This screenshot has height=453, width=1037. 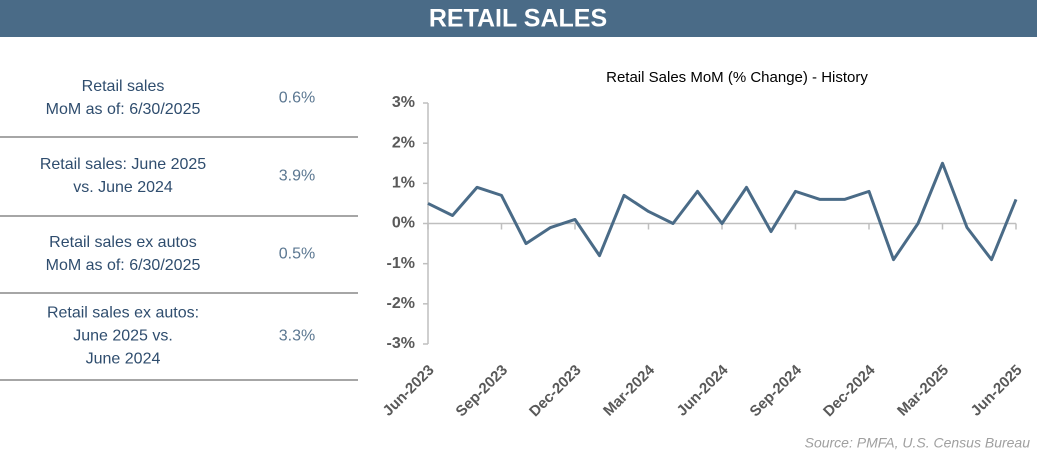 I want to click on source: Source: PMFA, U.S. Census Bureau, so click(x=918, y=443).